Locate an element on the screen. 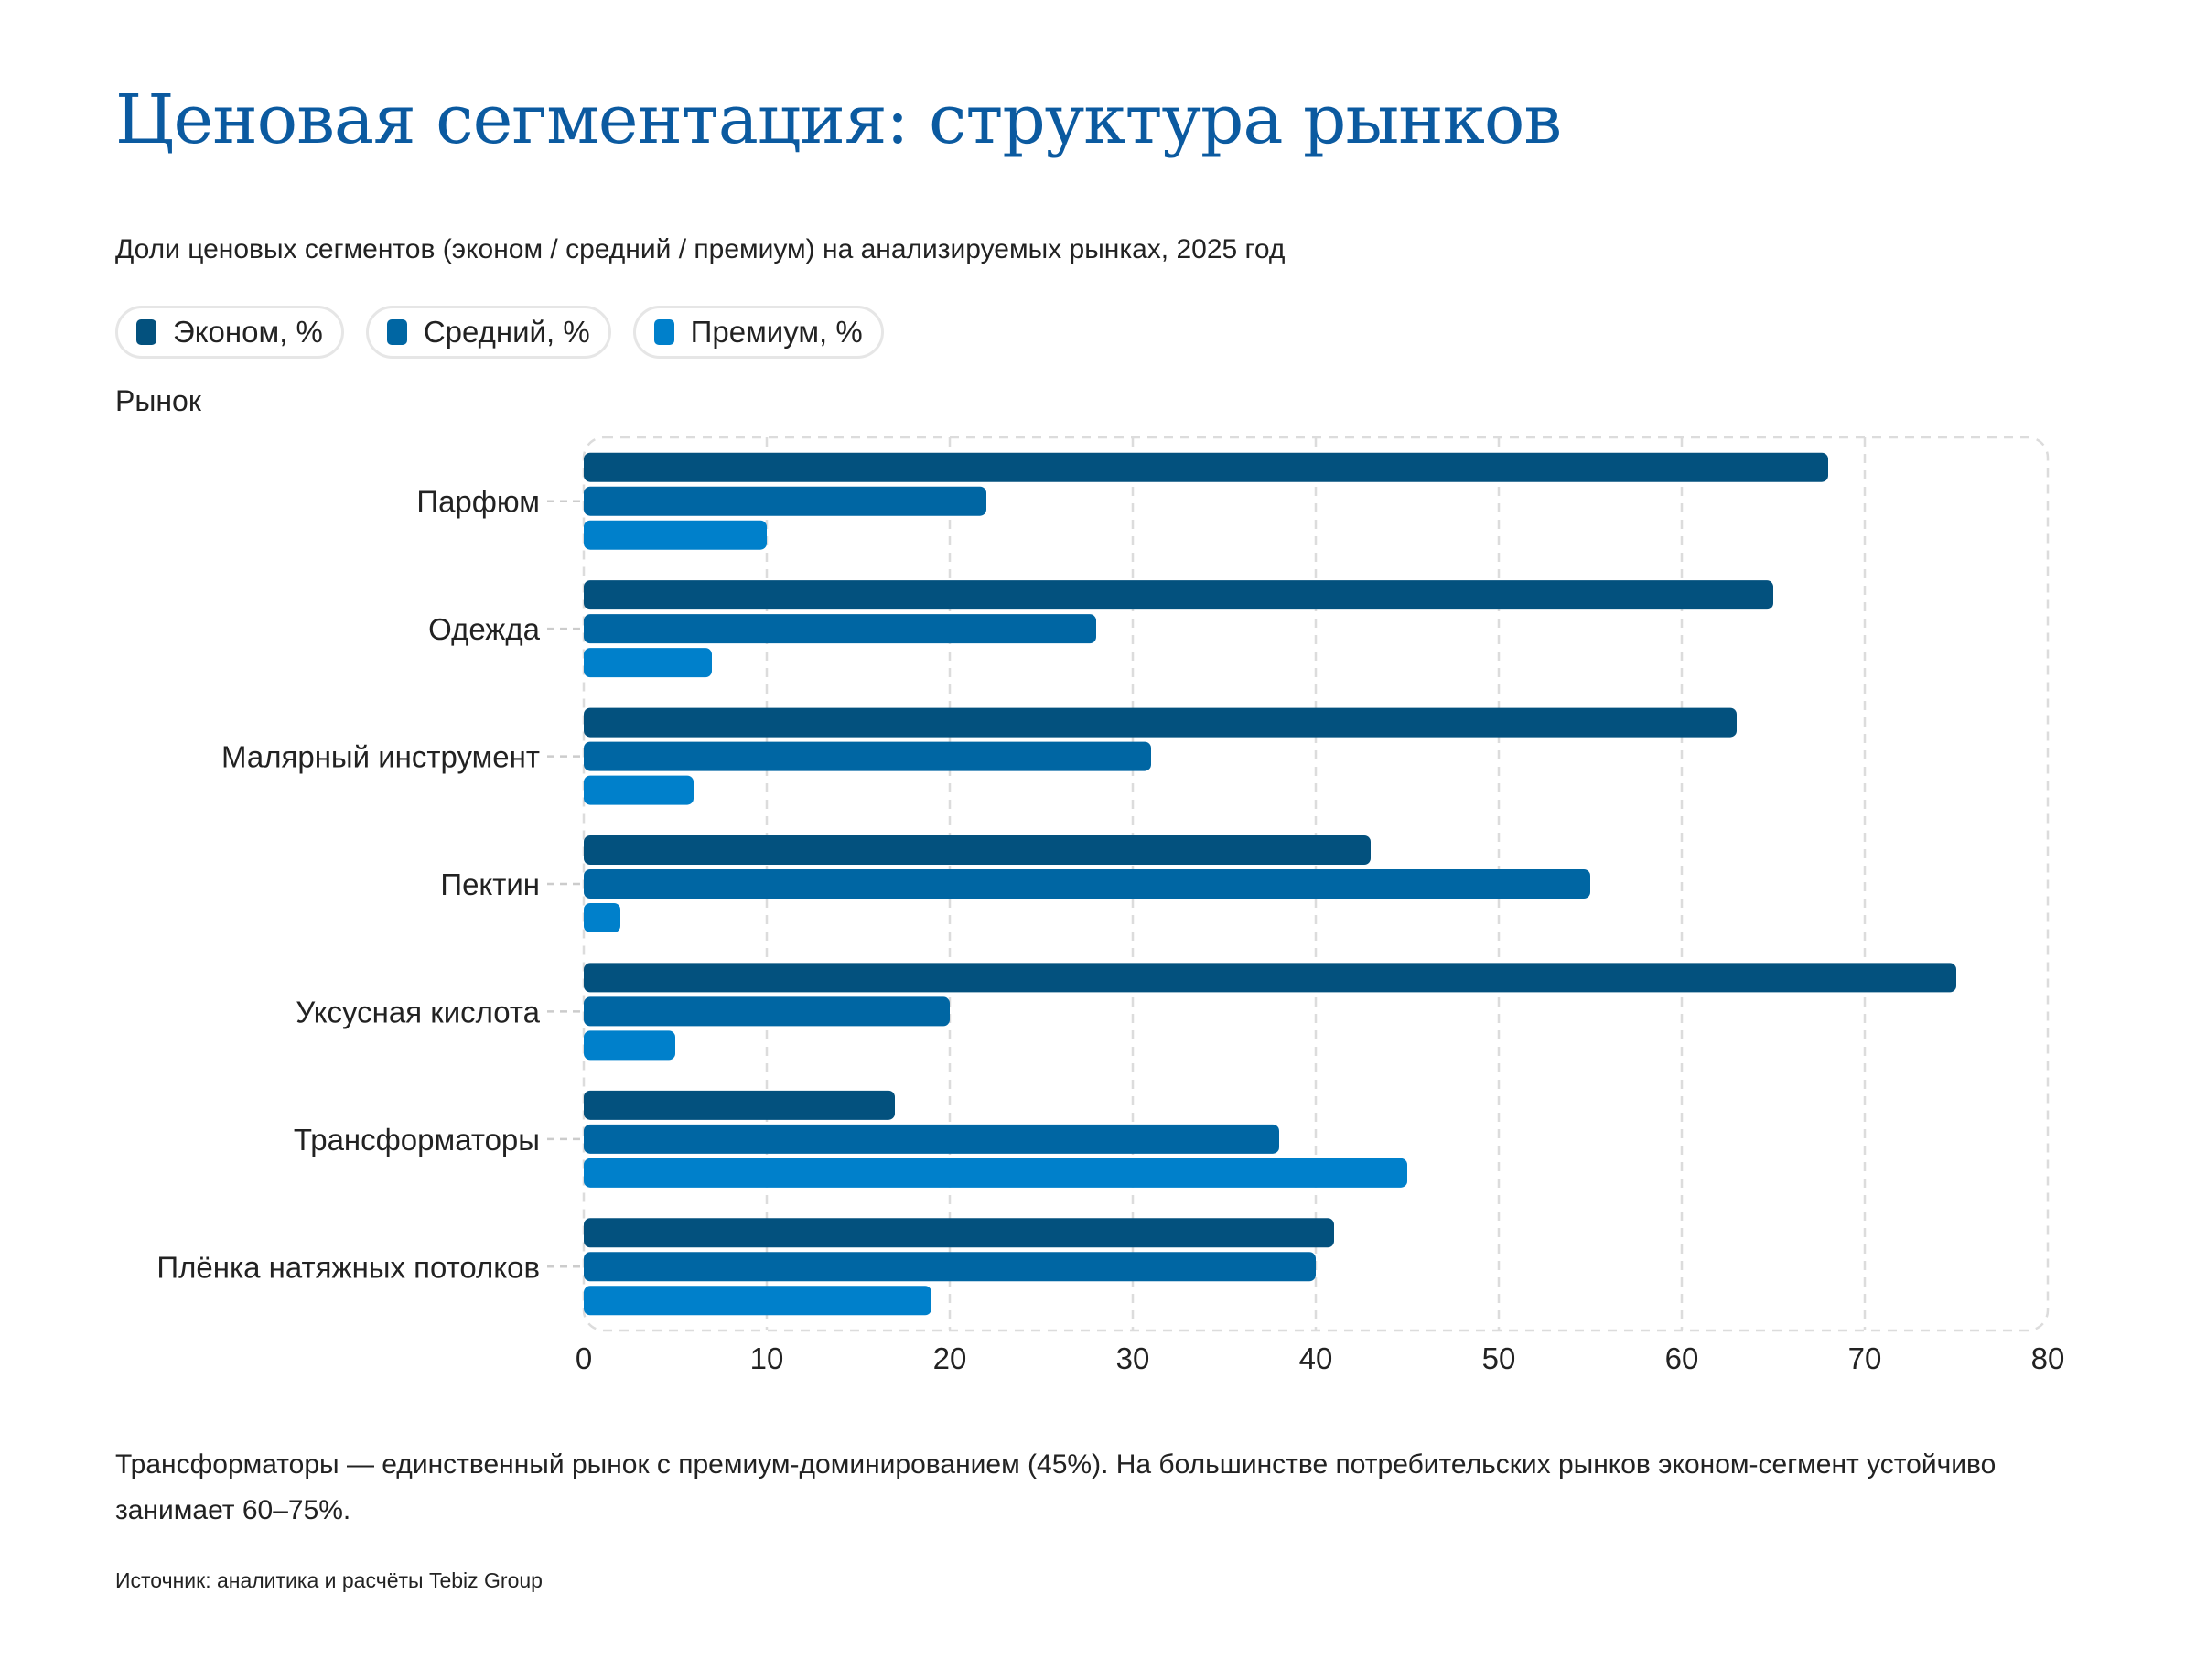 This screenshot has height=1680, width=2196. x-tick-label: 0 is located at coordinates (584, 1358).